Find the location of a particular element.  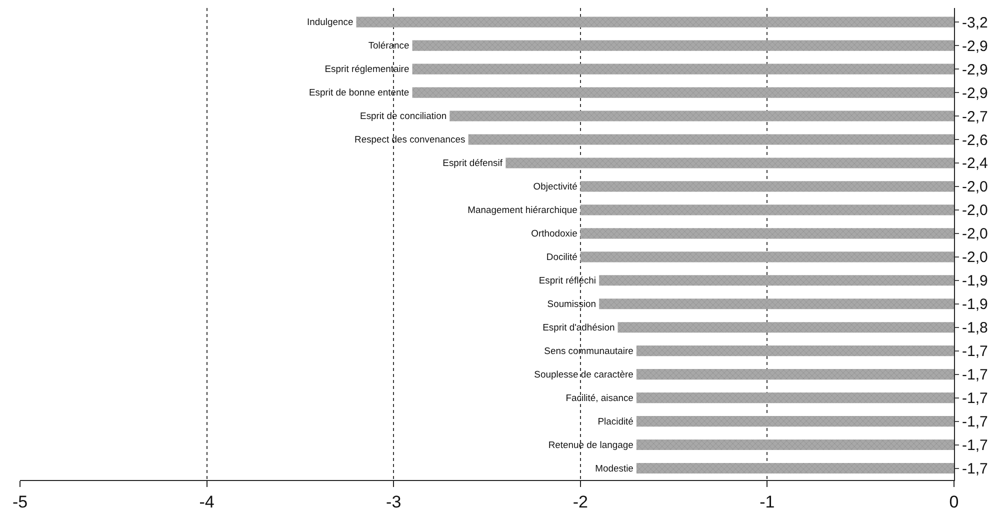

y-tick-label: Respect des convenances is located at coordinates (410, 140).